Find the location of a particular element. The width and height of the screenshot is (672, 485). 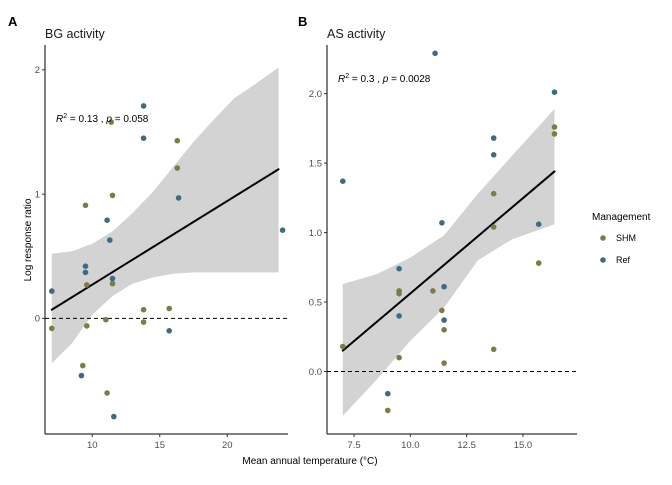

panel-title-b: AS activity is located at coordinates (356, 34).